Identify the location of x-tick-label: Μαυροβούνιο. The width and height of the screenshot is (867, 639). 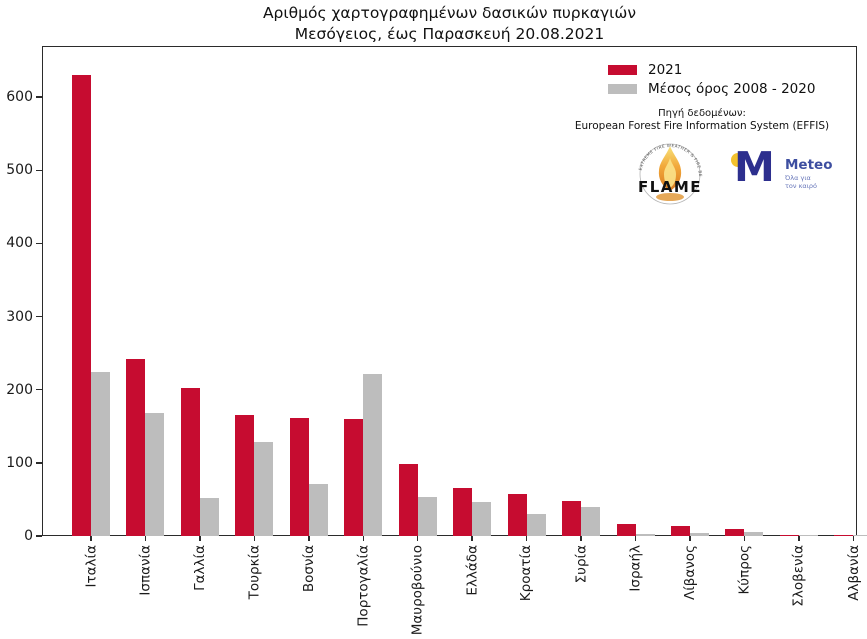
(417, 590).